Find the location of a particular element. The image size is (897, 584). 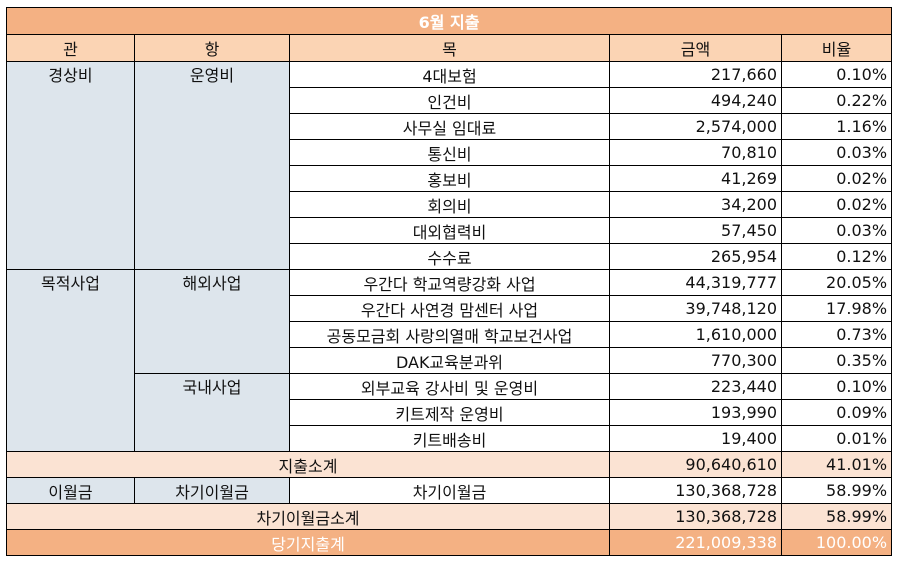

gwan-cell: 경상비 is located at coordinates (70, 165).